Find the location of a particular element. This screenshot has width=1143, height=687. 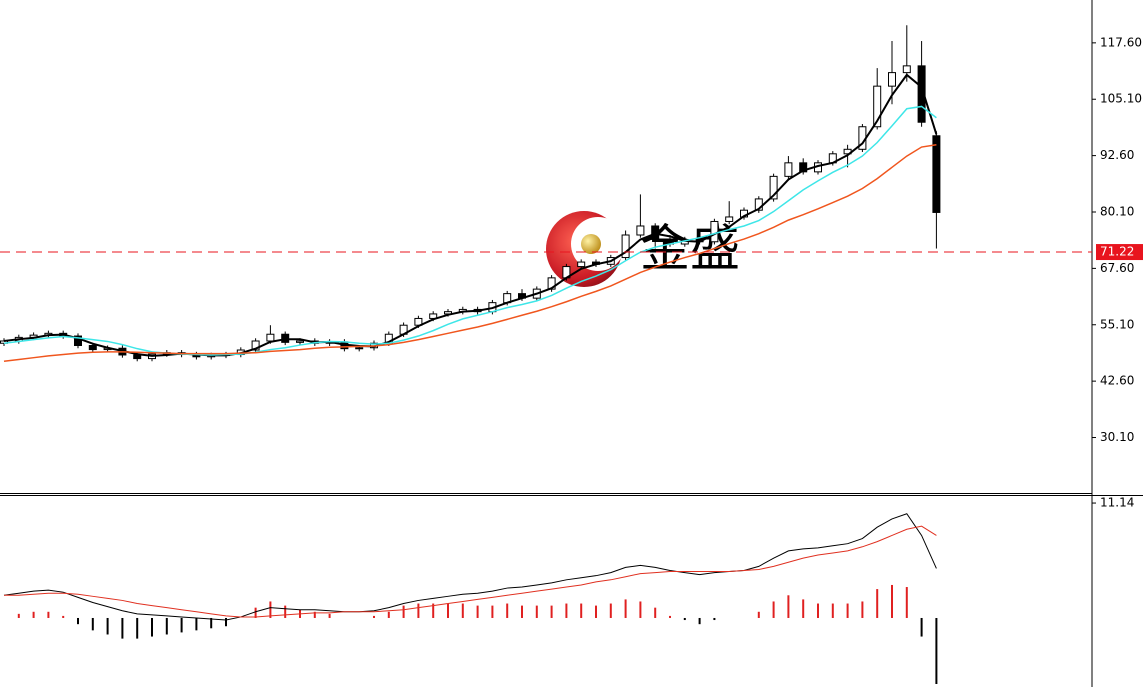

y-tick-label: 117.60 is located at coordinates (1121, 42).